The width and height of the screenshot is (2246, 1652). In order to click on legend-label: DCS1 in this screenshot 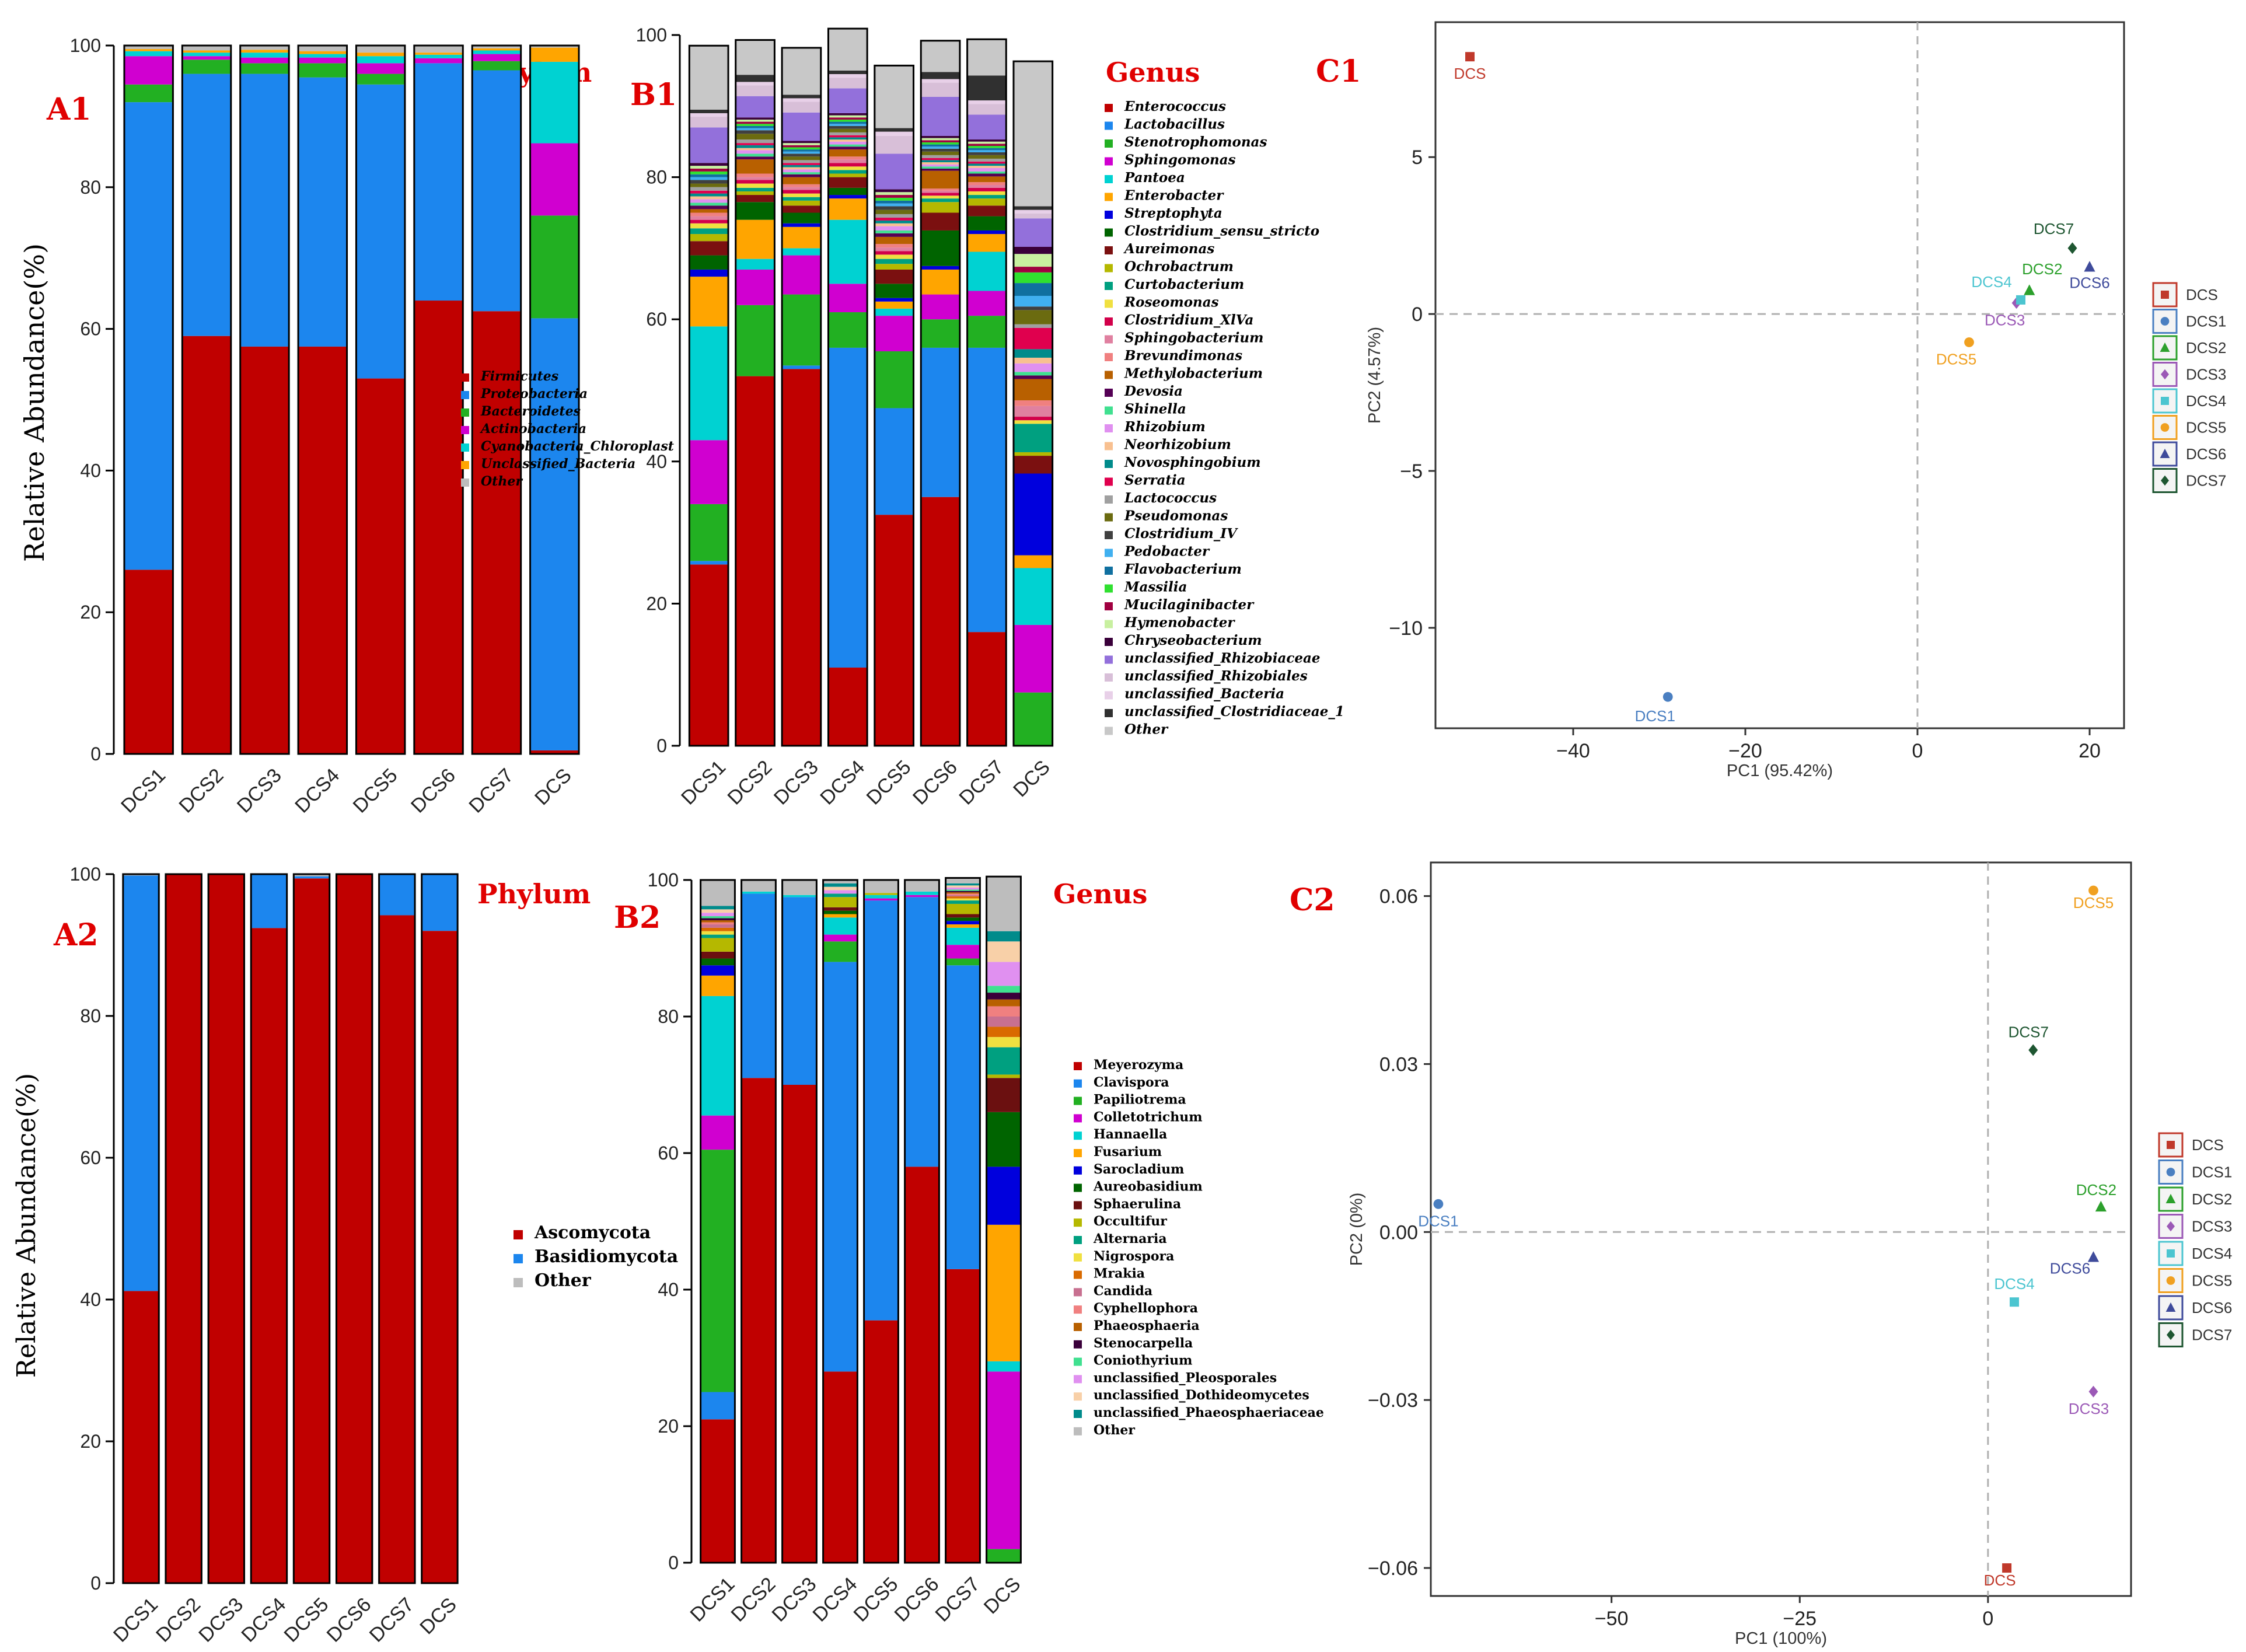, I will do `click(2212, 1173)`.